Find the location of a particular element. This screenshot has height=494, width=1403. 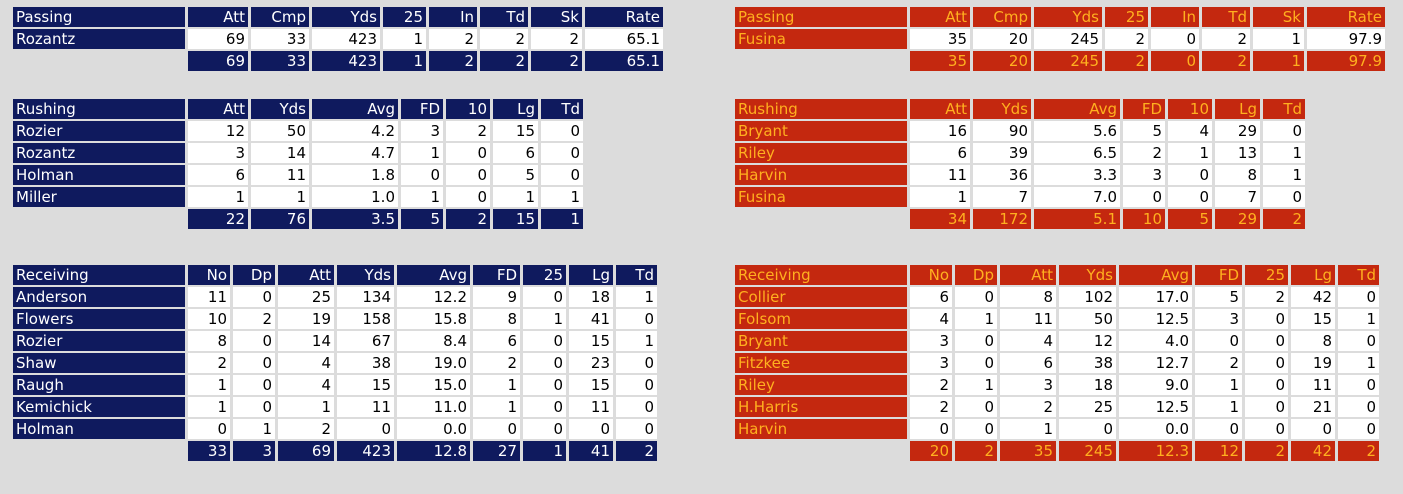

column-header: Lg is located at coordinates (515, 109).